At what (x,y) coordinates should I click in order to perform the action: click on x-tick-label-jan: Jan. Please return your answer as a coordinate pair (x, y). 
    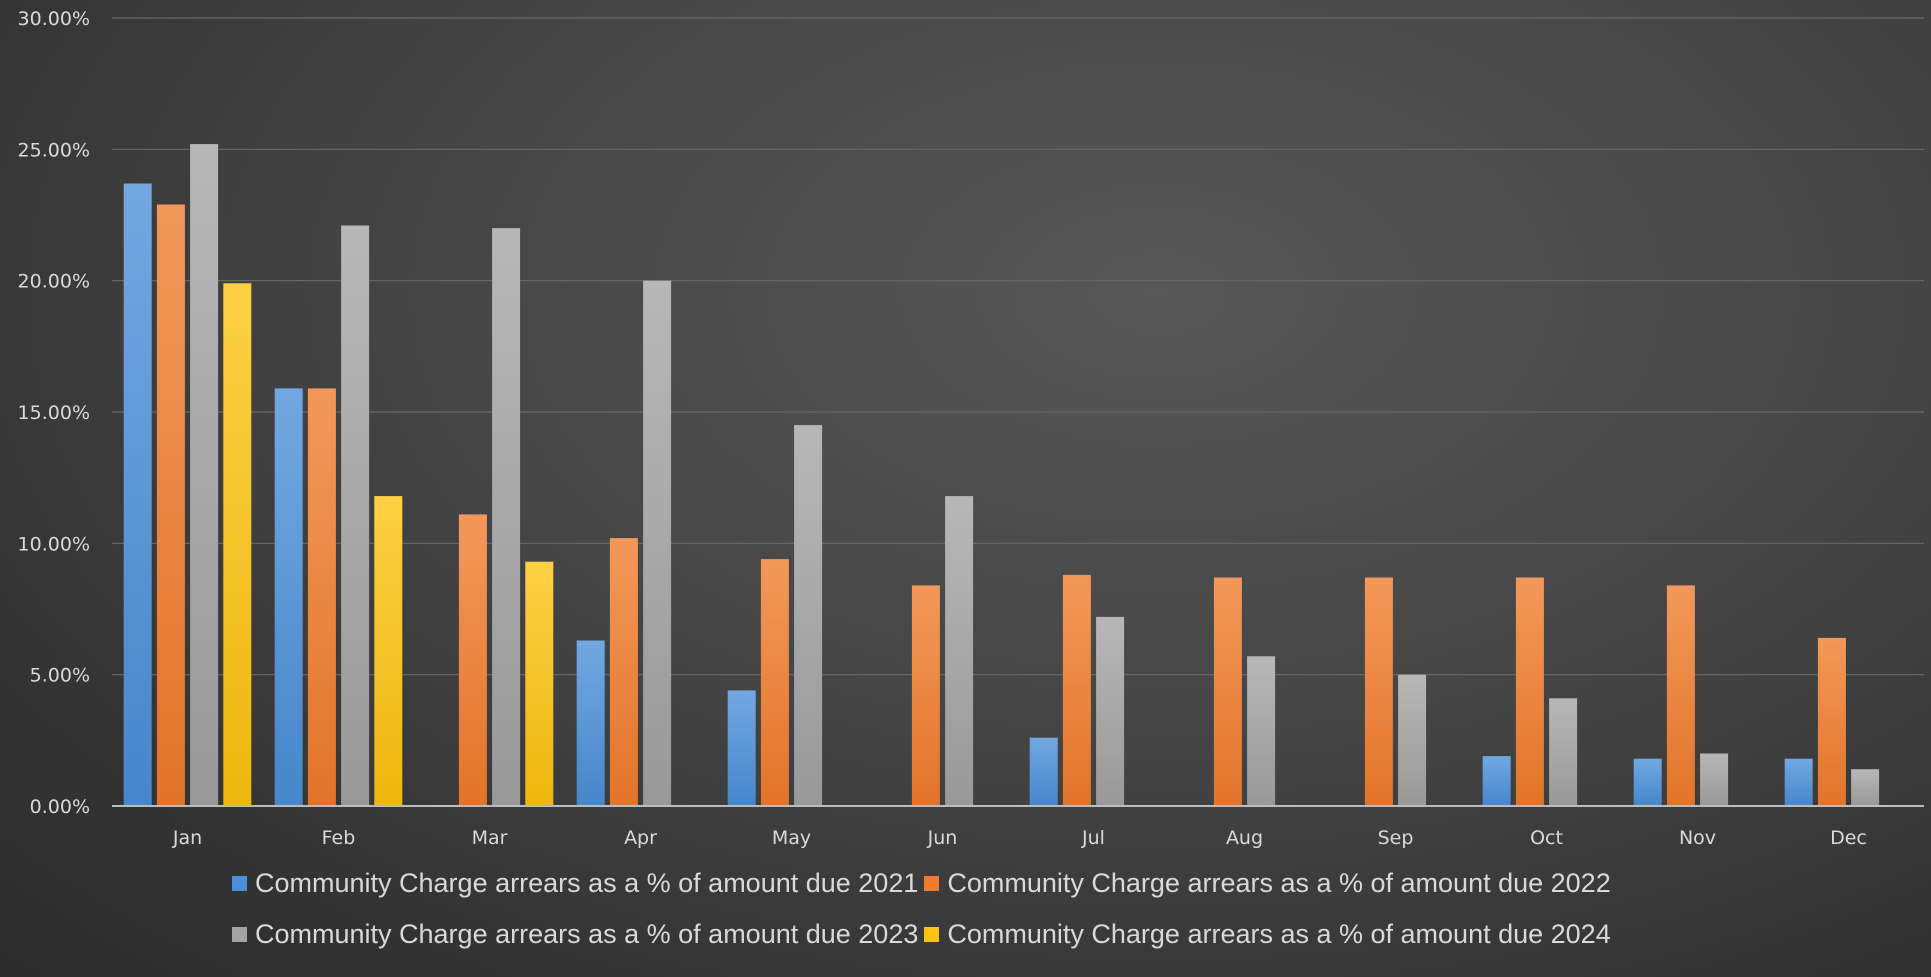
    Looking at the image, I should click on (187, 838).